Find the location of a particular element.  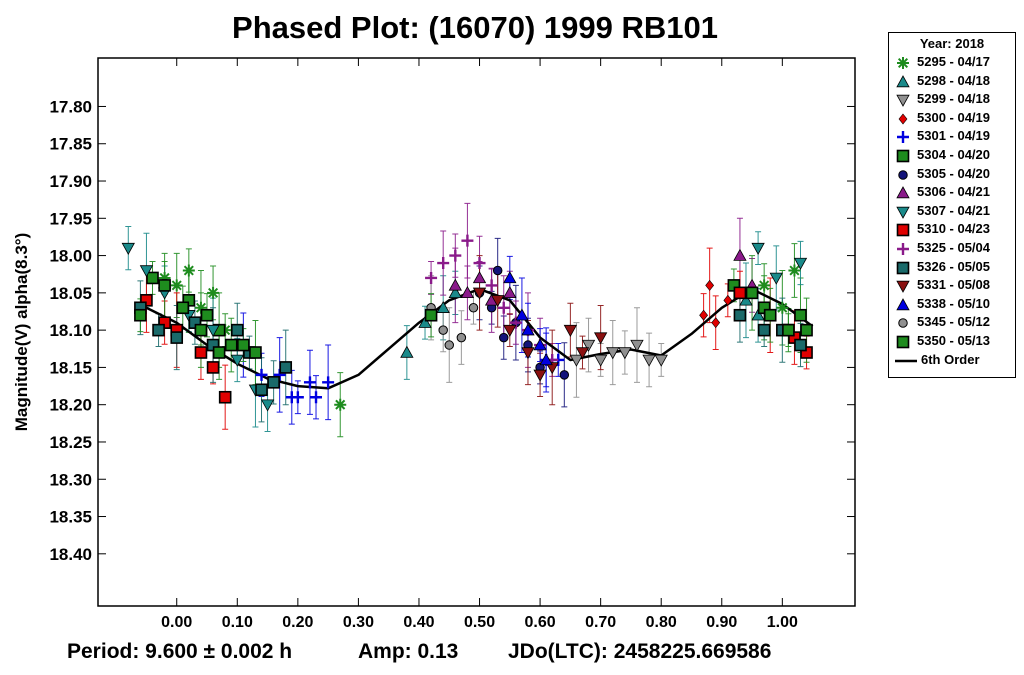

legend-item: 5326 - 05/05 is located at coordinates (952, 267).